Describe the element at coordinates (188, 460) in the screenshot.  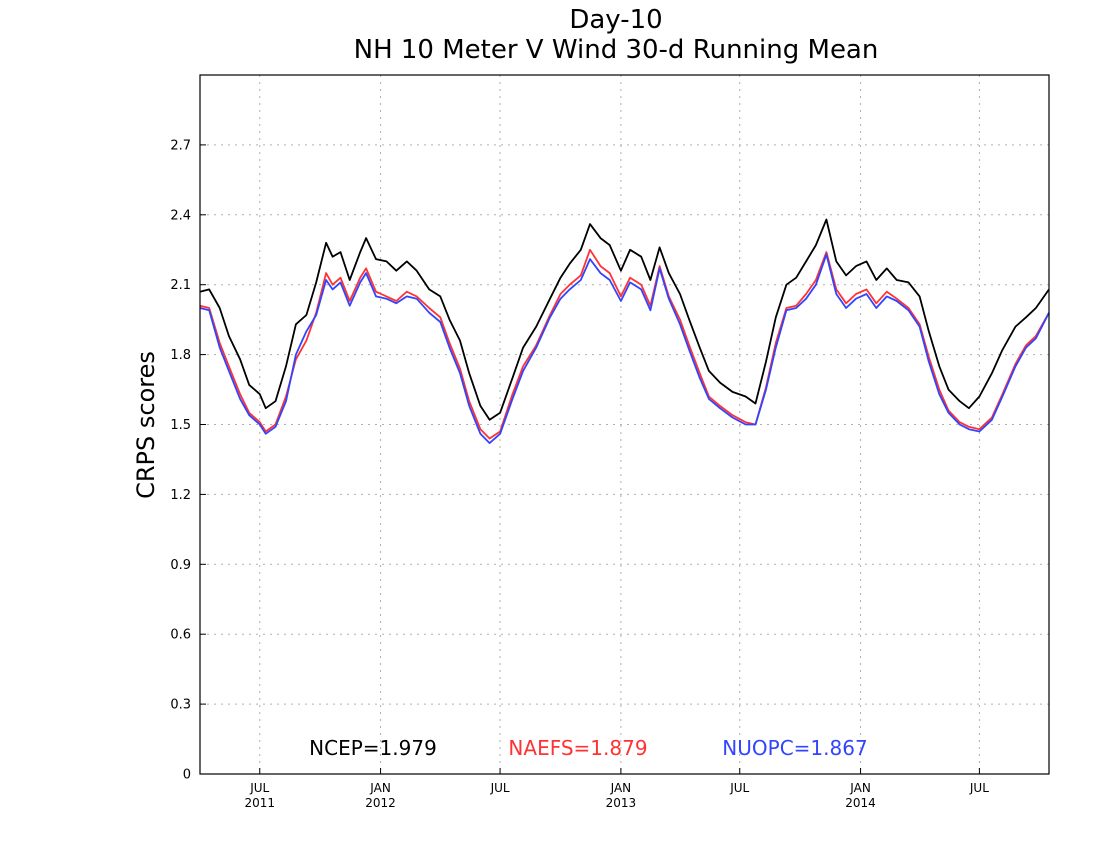
I see `y-axis: 0 0.3 0.6 0.9 1.2 1.5 1.8 2.1 2.4 2.7` at that location.